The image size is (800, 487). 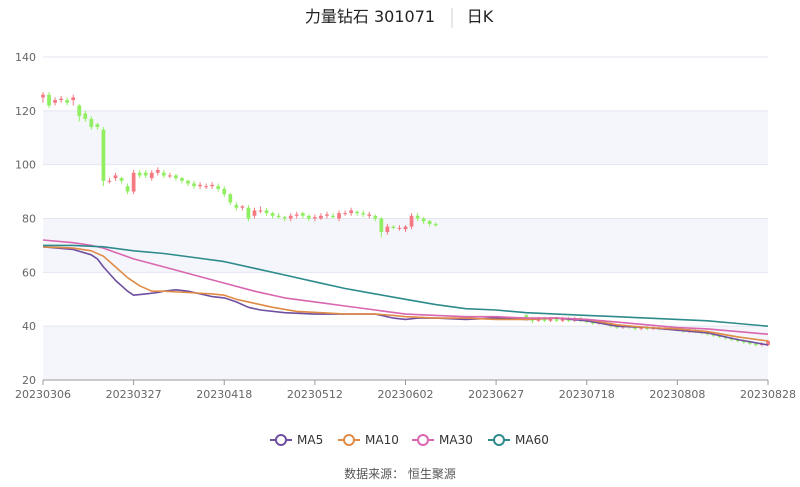 I want to click on legend-item-ma30: MA30, so click(x=442, y=440).